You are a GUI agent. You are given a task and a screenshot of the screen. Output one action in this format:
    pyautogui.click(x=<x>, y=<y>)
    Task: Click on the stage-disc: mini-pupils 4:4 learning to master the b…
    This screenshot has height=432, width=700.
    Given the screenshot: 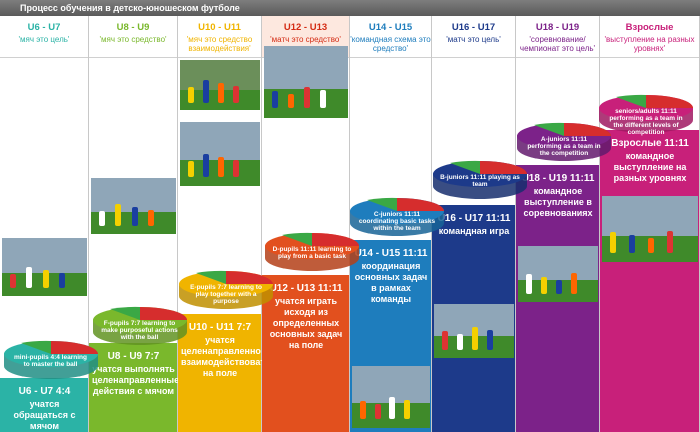 What is the action you would take?
    pyautogui.click(x=51, y=360)
    